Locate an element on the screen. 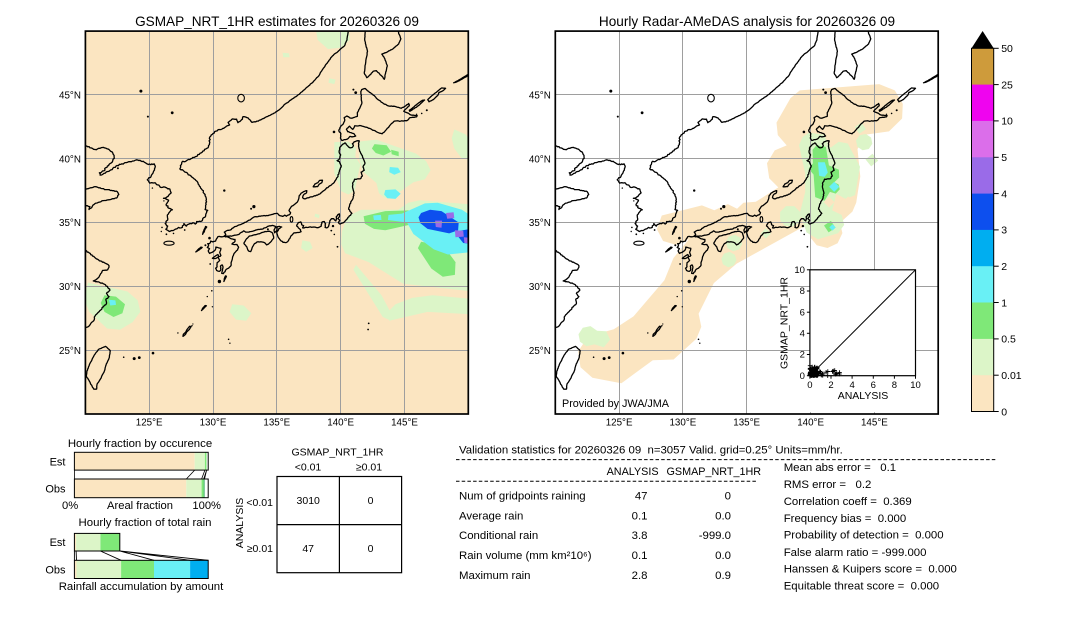 This screenshot has width=1080, height=617. svg-text: Mean abs error = 0.1 is located at coordinates (840, 468).